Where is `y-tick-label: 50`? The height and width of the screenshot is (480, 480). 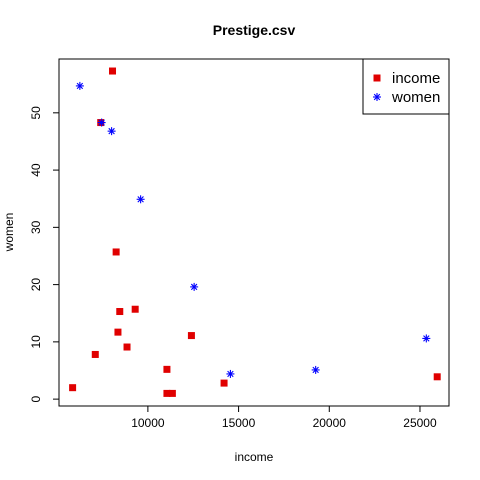
y-tick-label: 50 is located at coordinates (36, 113).